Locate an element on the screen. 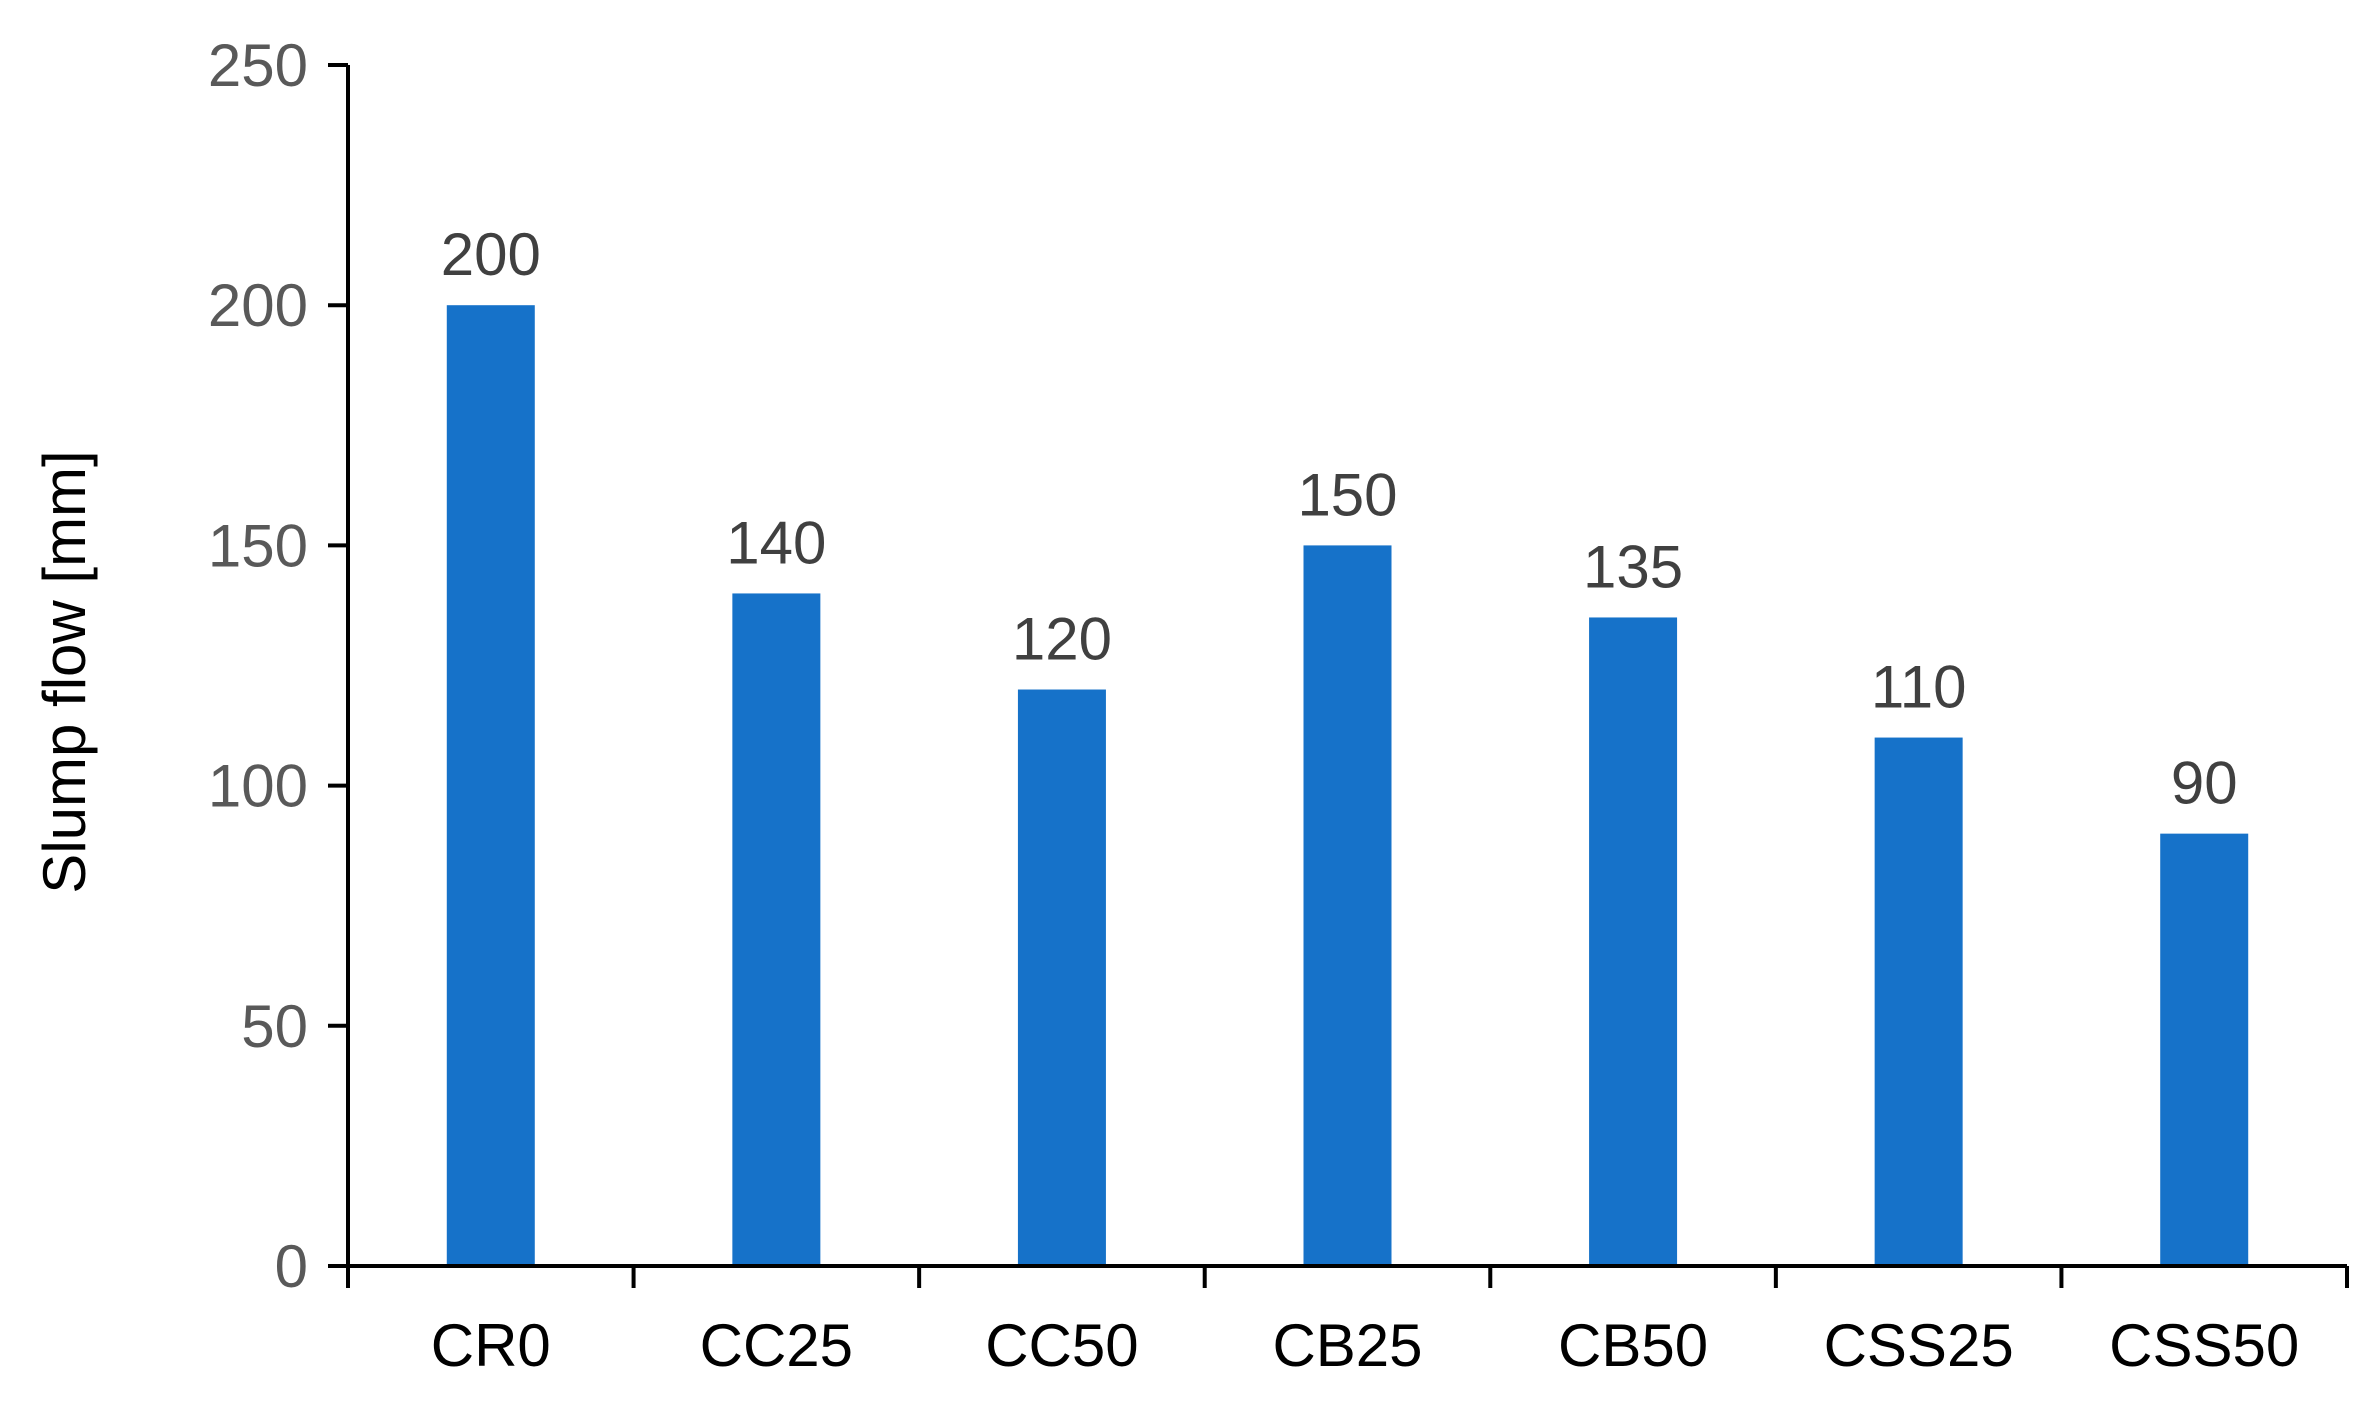 This screenshot has width=2369, height=1412. data-label: 120 is located at coordinates (1062, 639).